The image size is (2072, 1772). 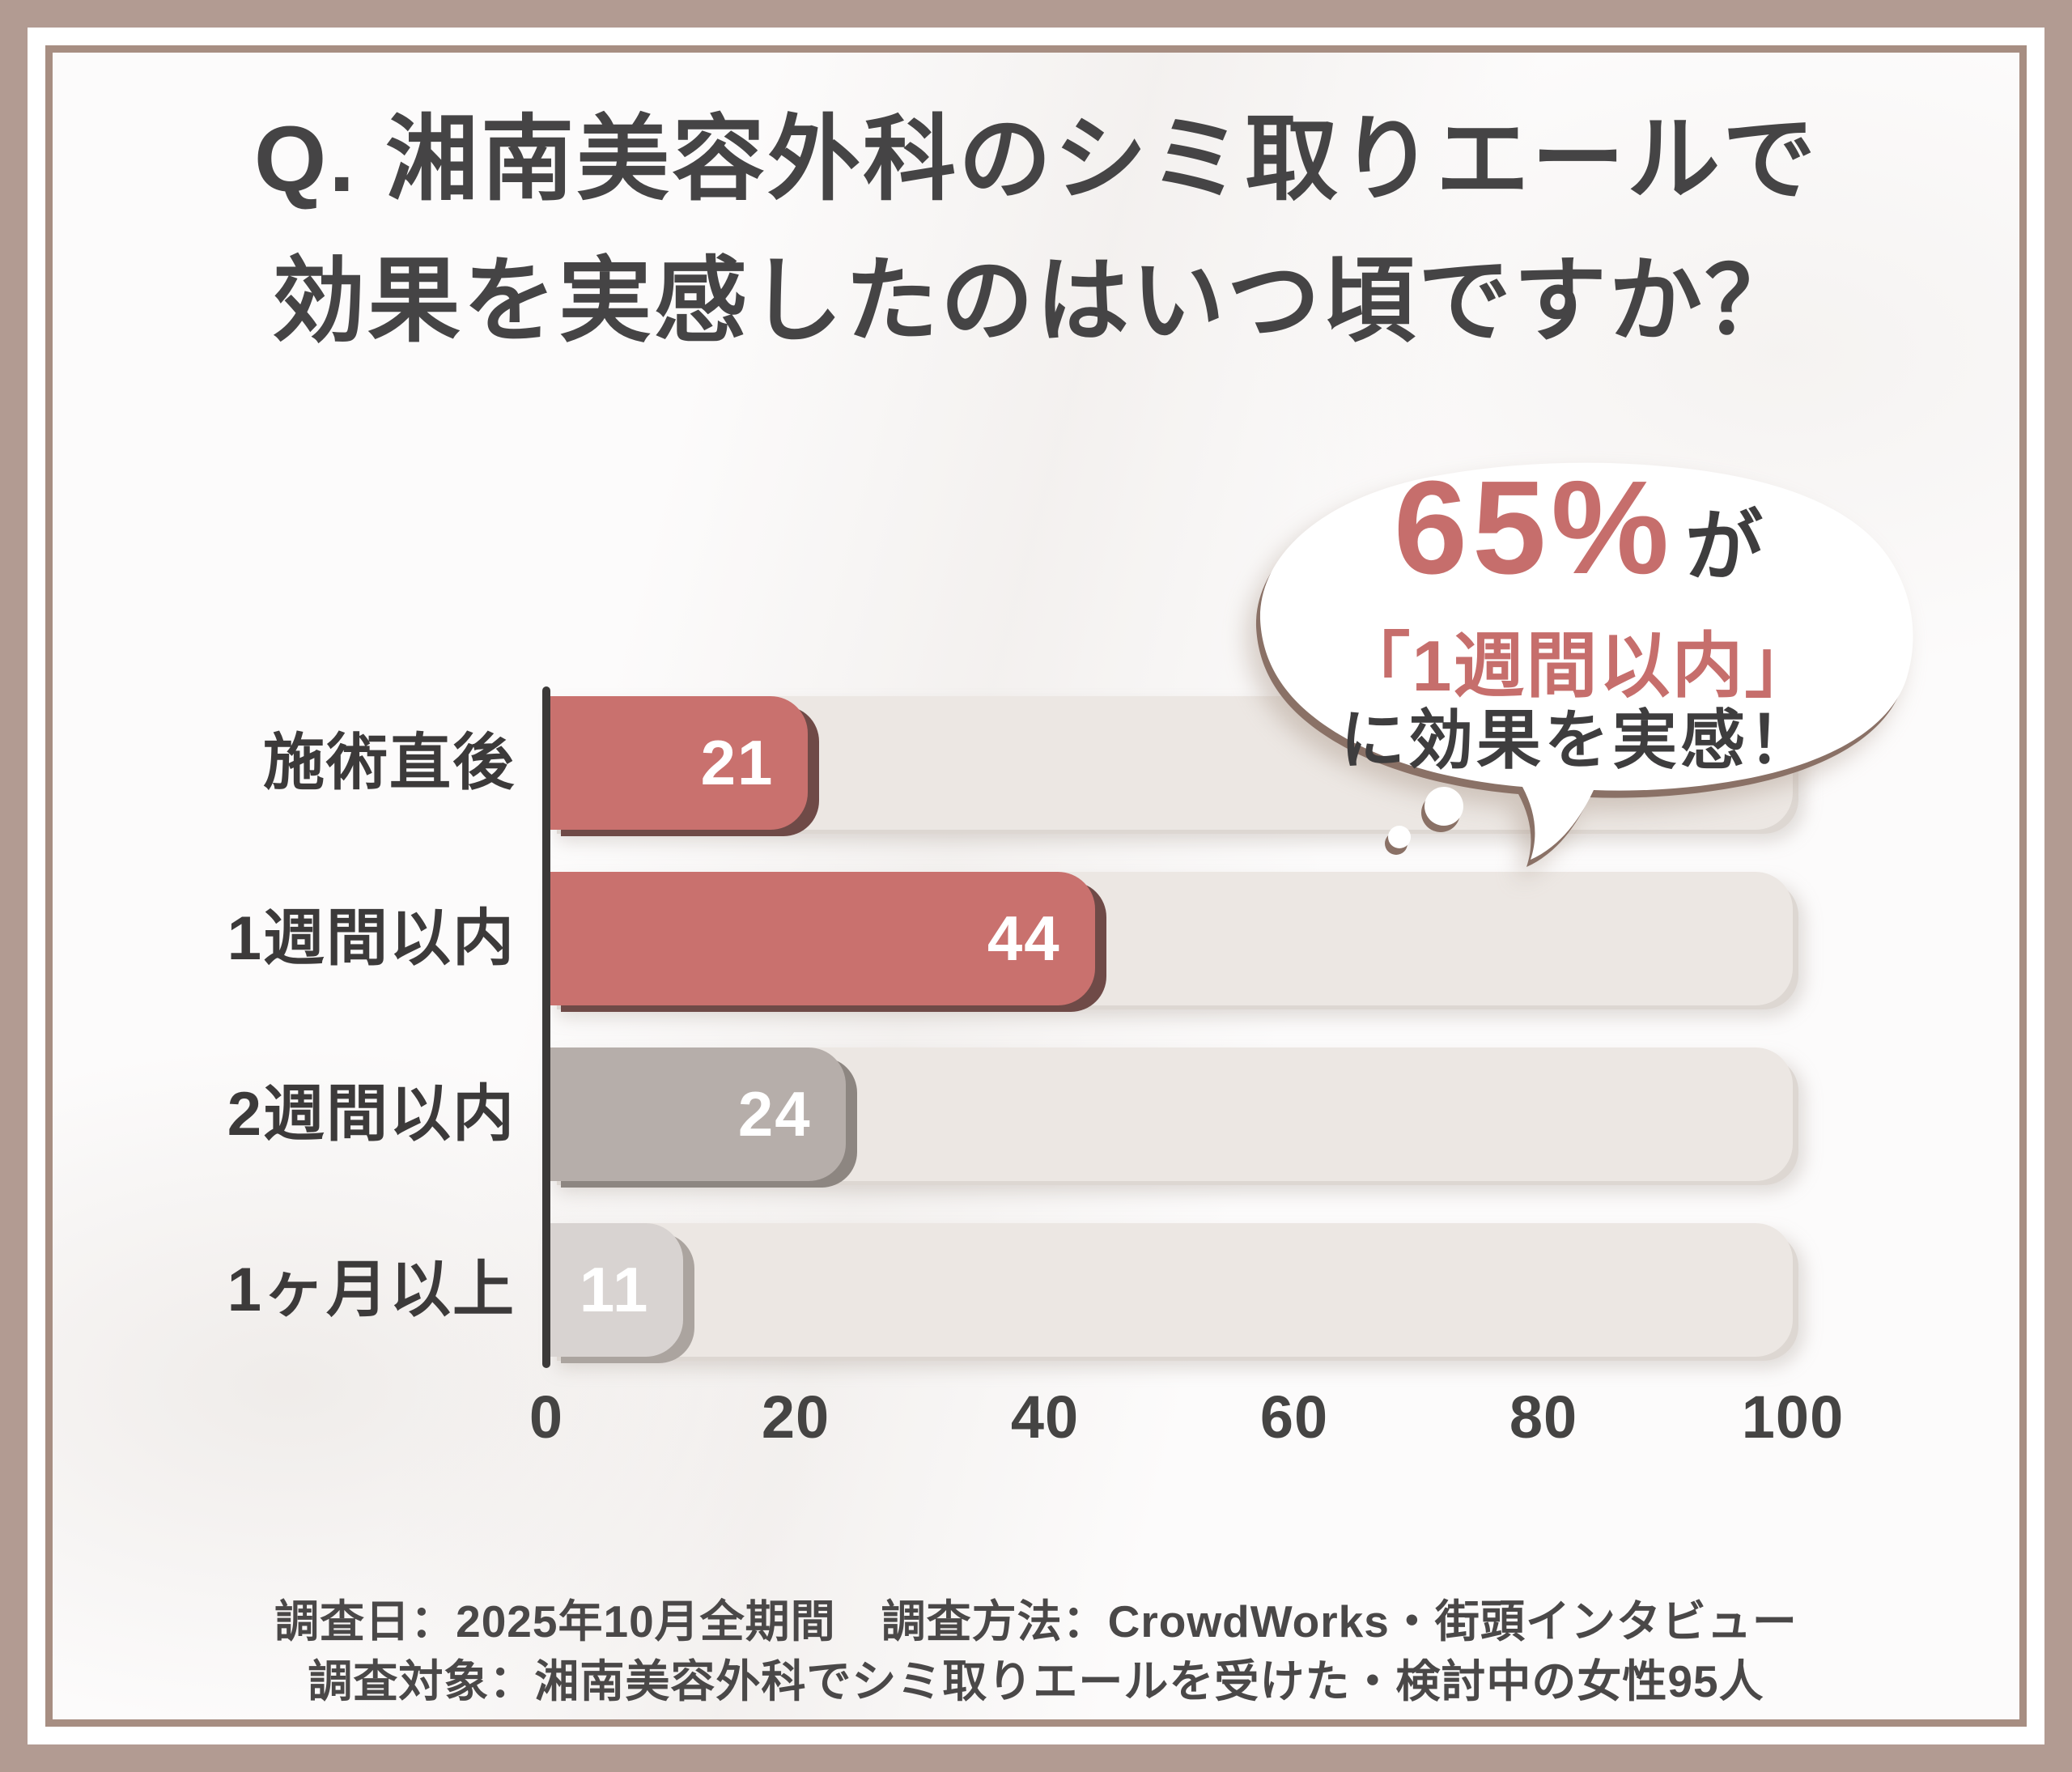 I want to click on x-tick: 40, so click(x=1045, y=1417).